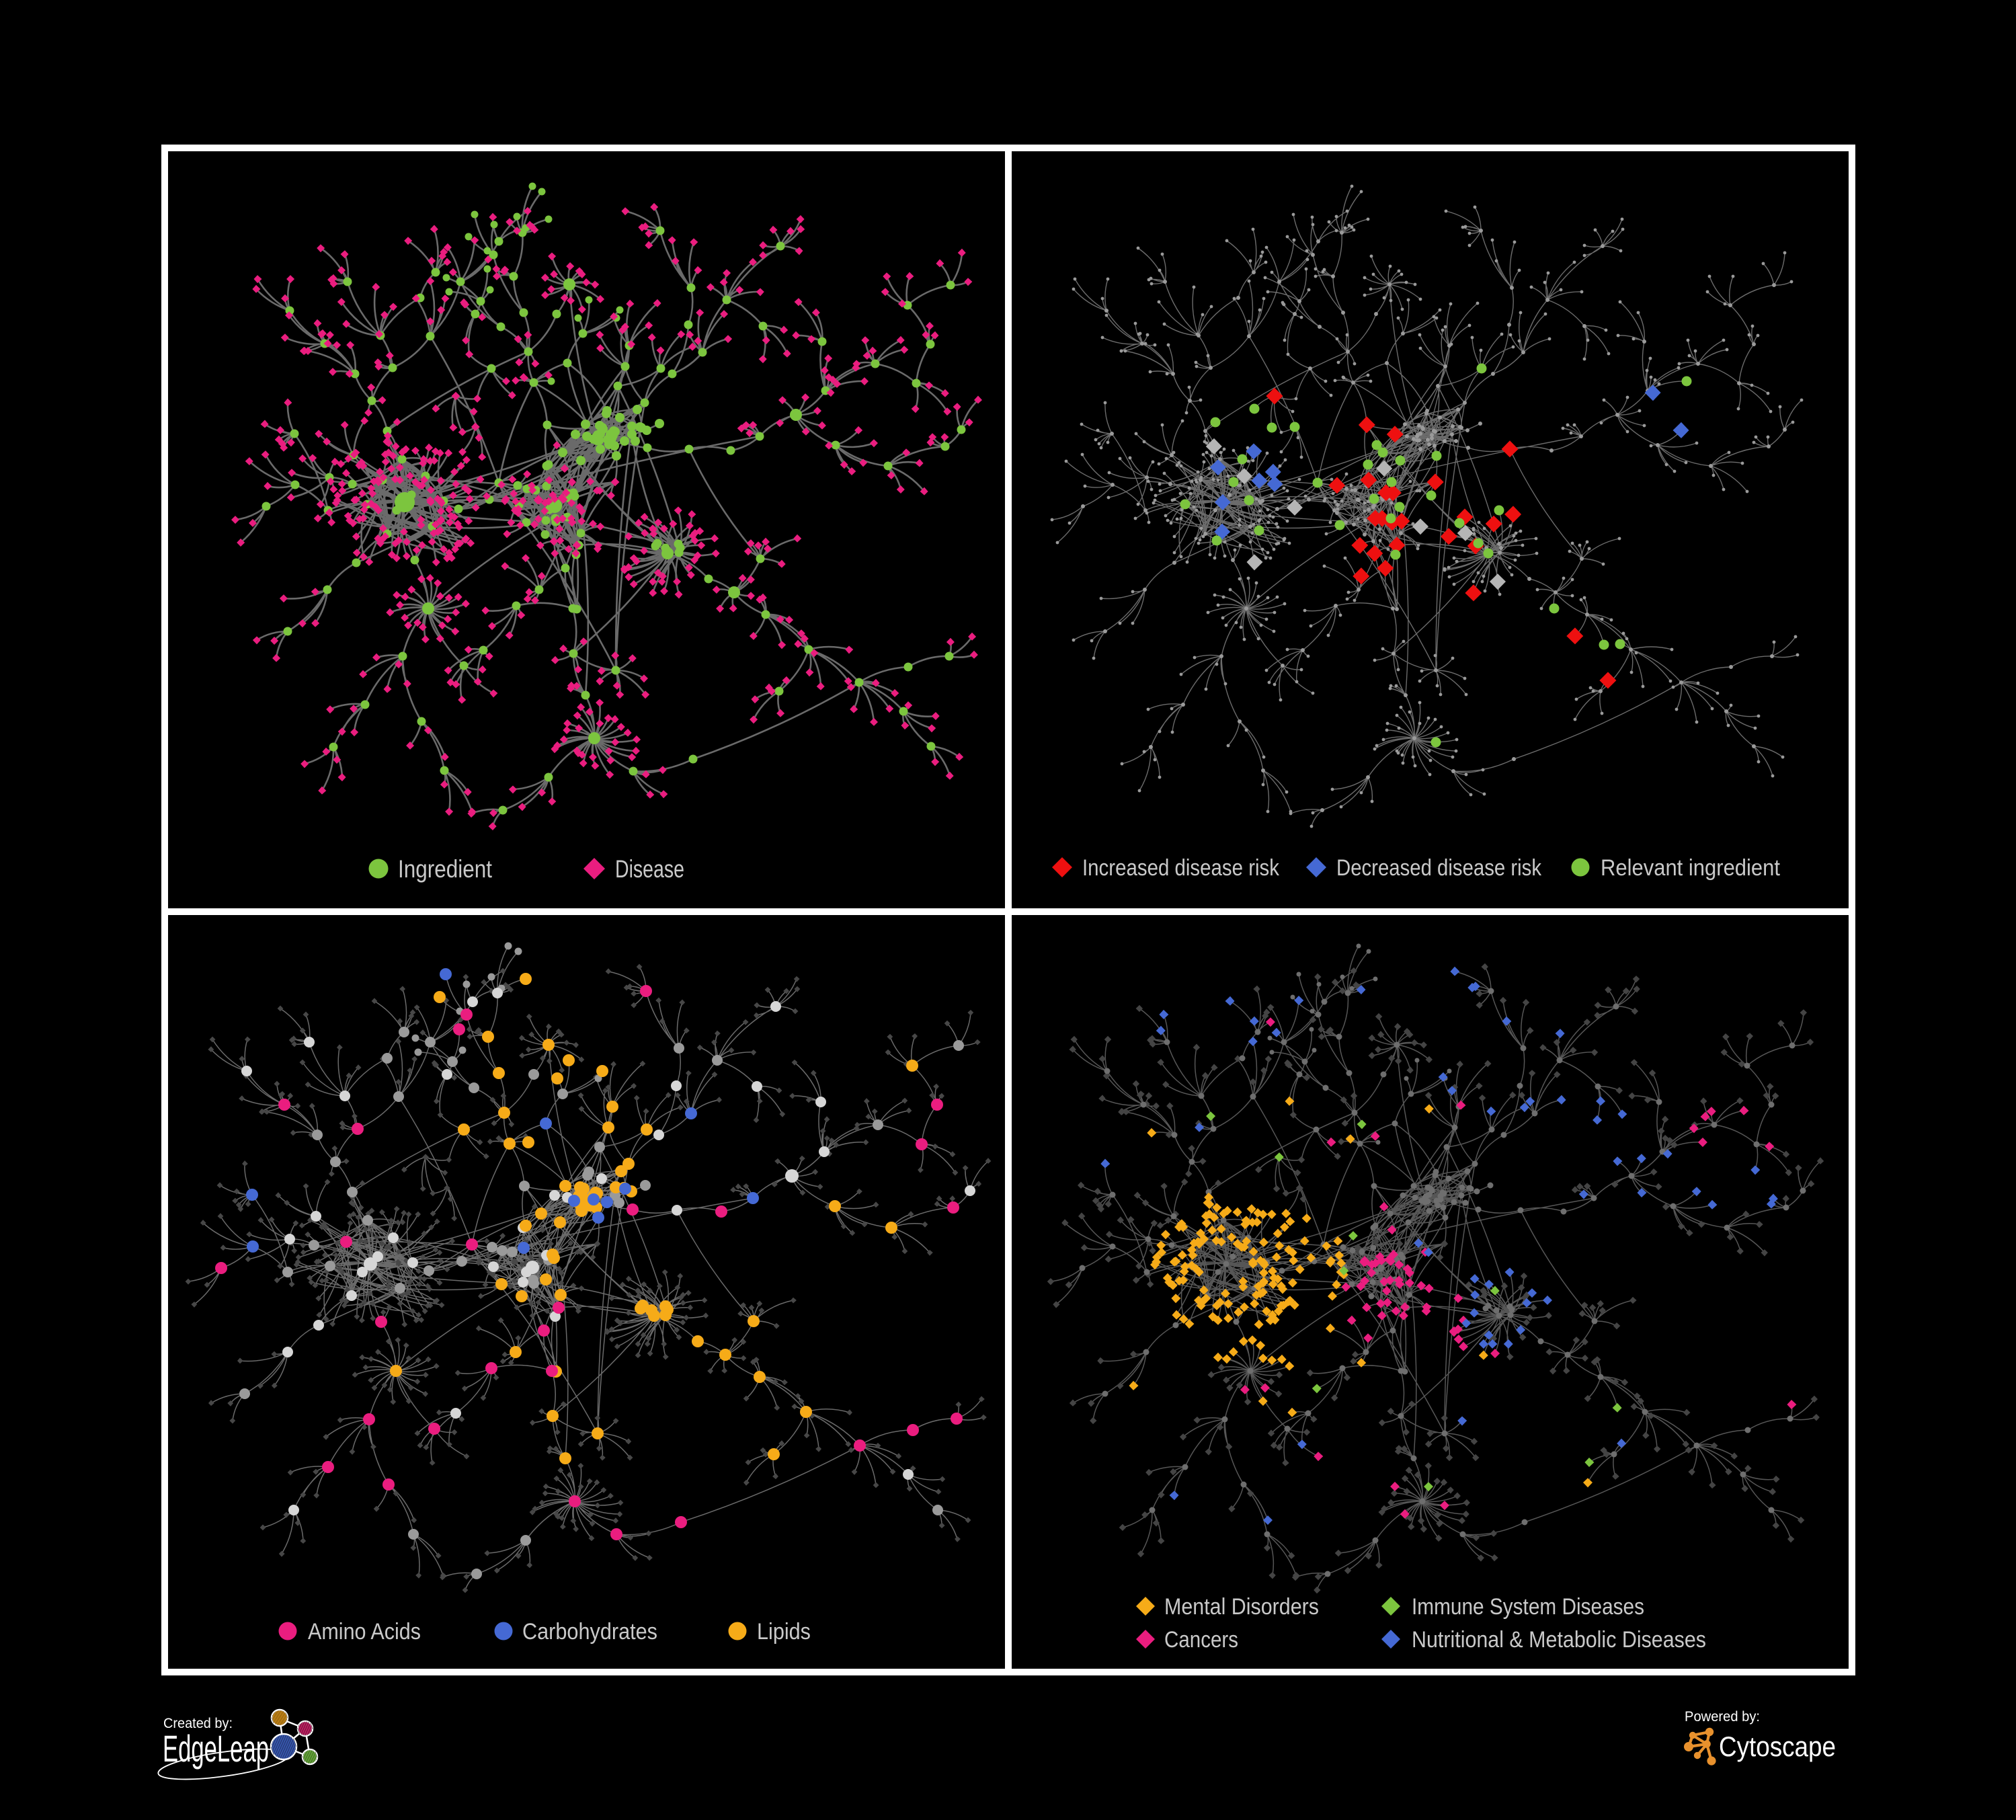 The image size is (2016, 1820). Describe the element at coordinates (1528, 1607) in the screenshot. I see `svg-text: Immune System Diseases` at that location.